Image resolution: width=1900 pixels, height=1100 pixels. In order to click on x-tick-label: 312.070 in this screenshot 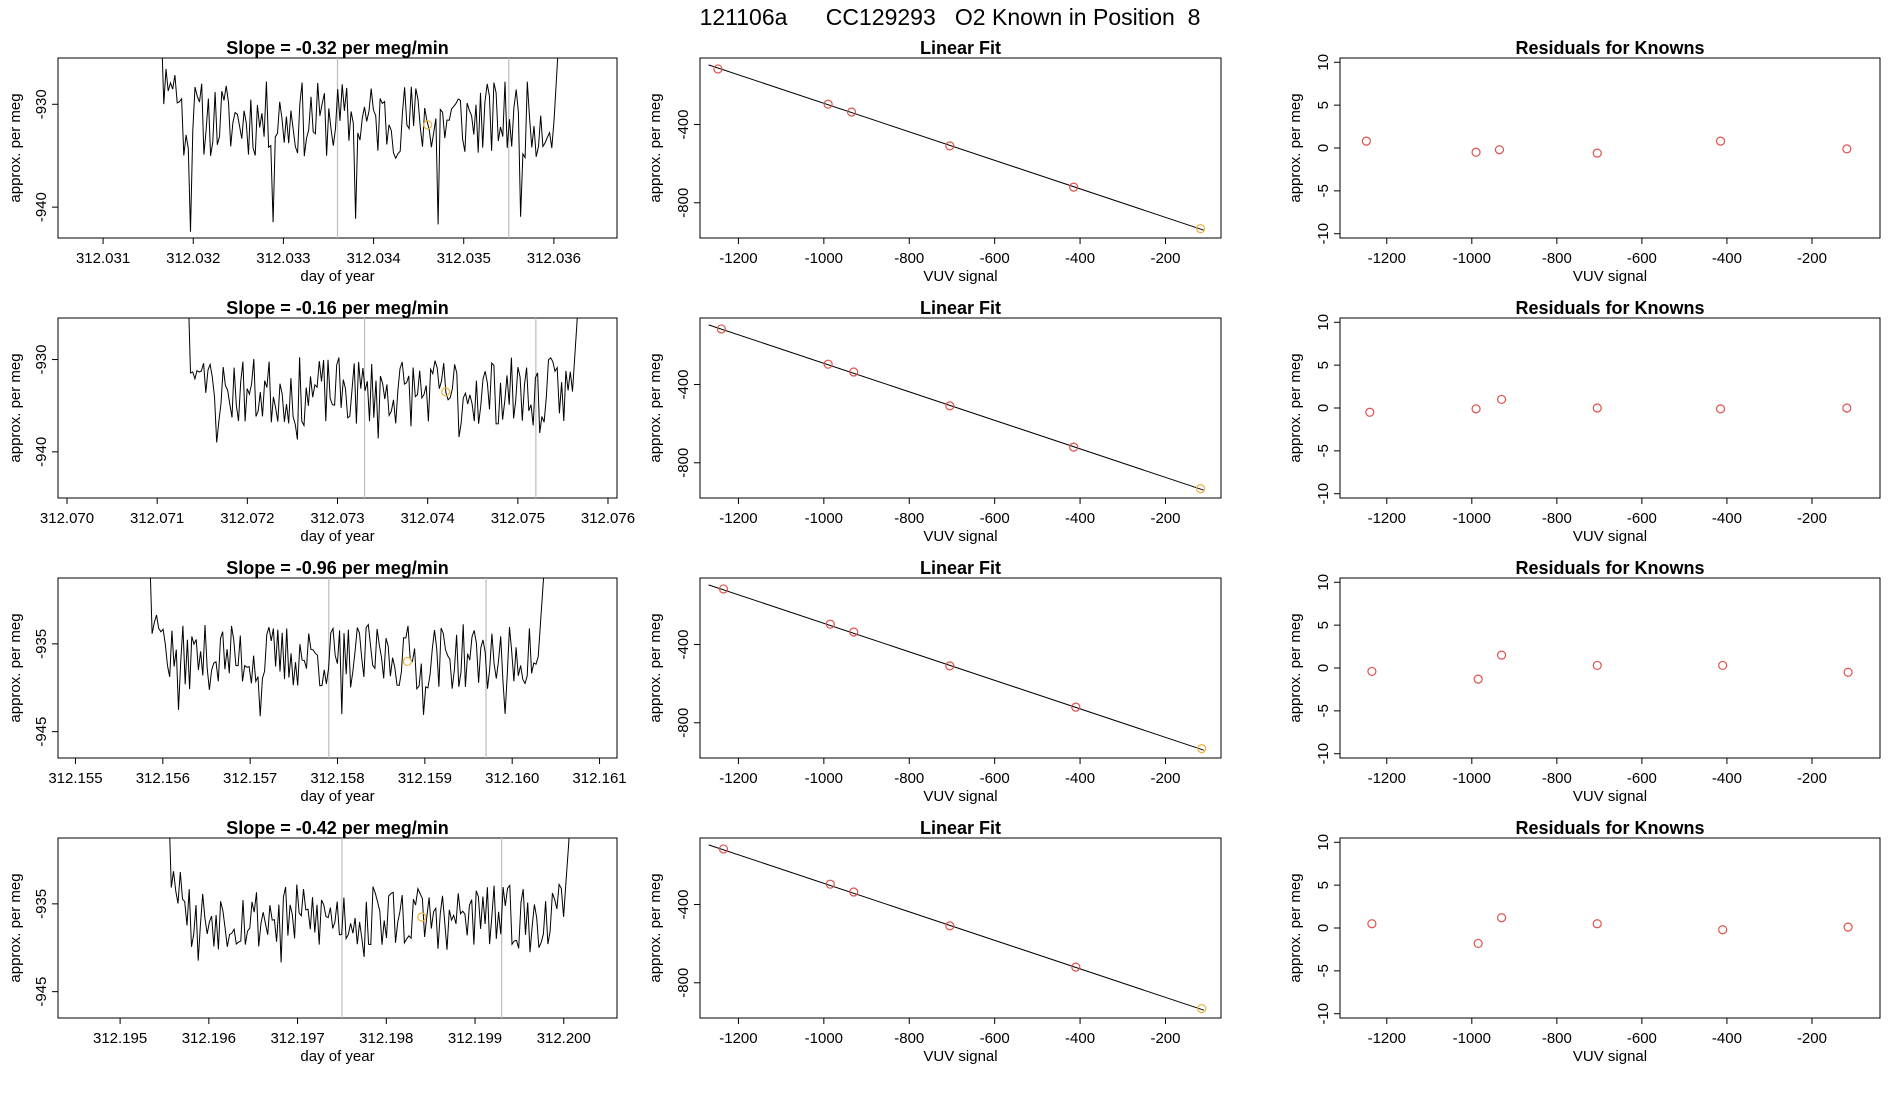, I will do `click(67, 518)`.